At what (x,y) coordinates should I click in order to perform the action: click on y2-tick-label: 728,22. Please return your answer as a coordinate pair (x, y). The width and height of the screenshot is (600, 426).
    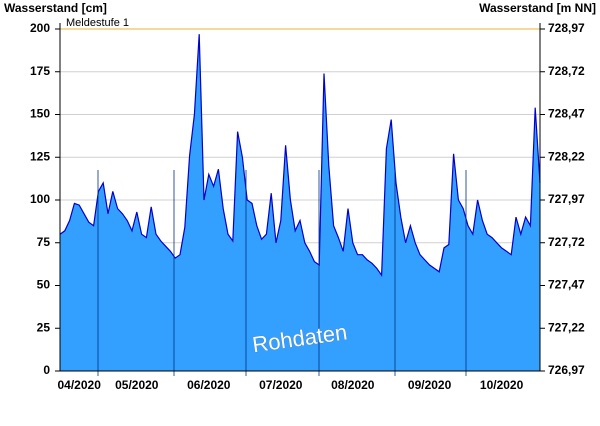
    Looking at the image, I should click on (566, 156).